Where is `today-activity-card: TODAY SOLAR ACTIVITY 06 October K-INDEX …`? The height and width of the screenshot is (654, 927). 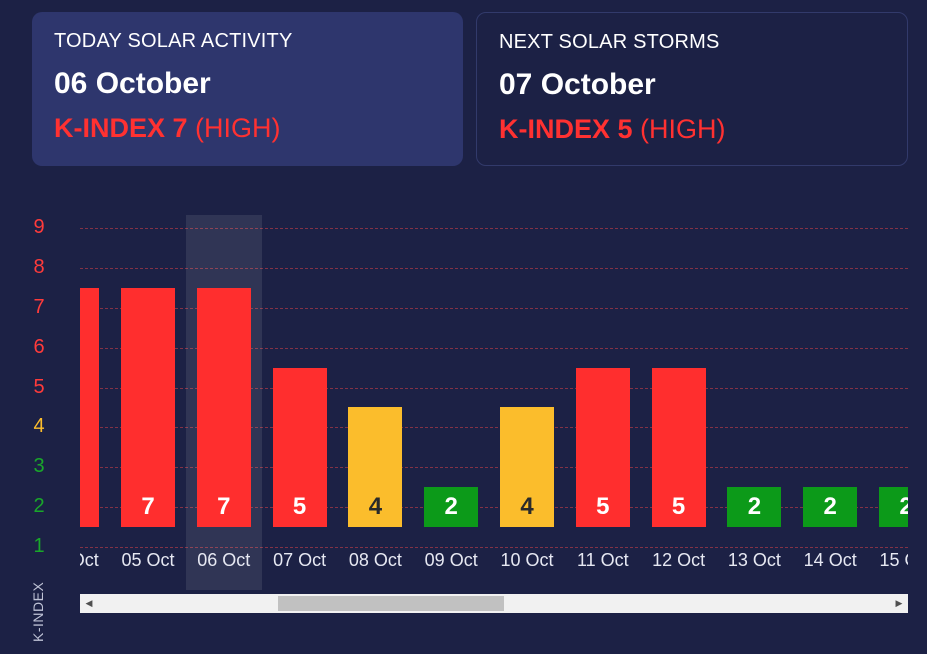 today-activity-card: TODAY SOLAR ACTIVITY 06 October K-INDEX … is located at coordinates (247, 89).